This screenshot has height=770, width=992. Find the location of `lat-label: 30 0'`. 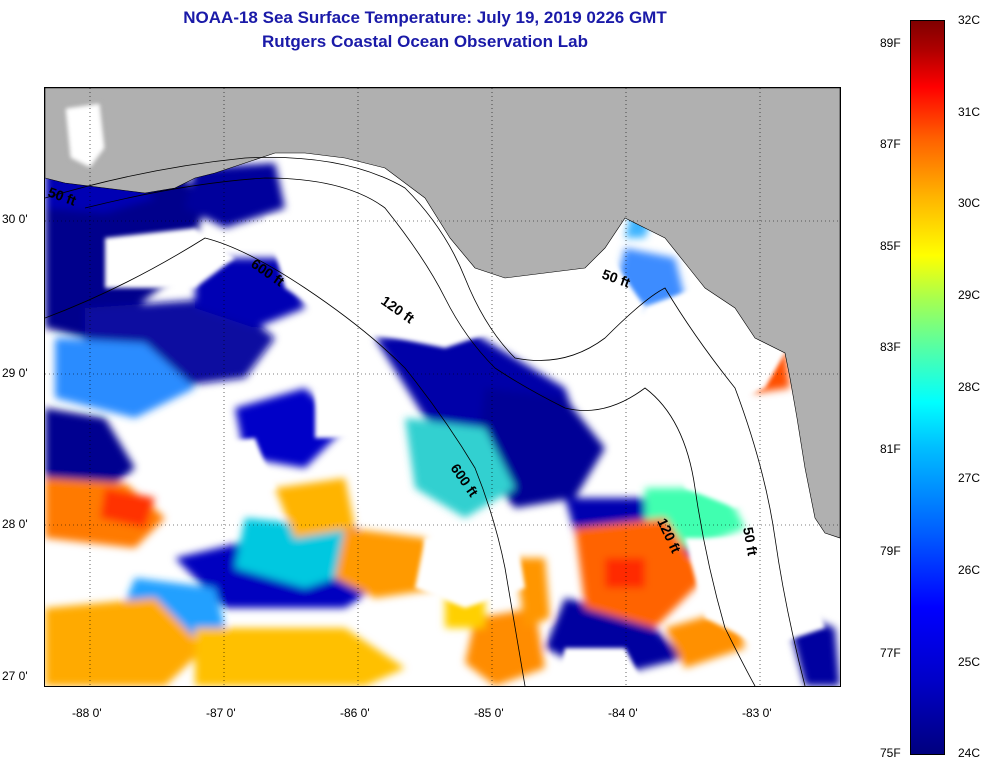

lat-label: 30 0' is located at coordinates (15, 219).